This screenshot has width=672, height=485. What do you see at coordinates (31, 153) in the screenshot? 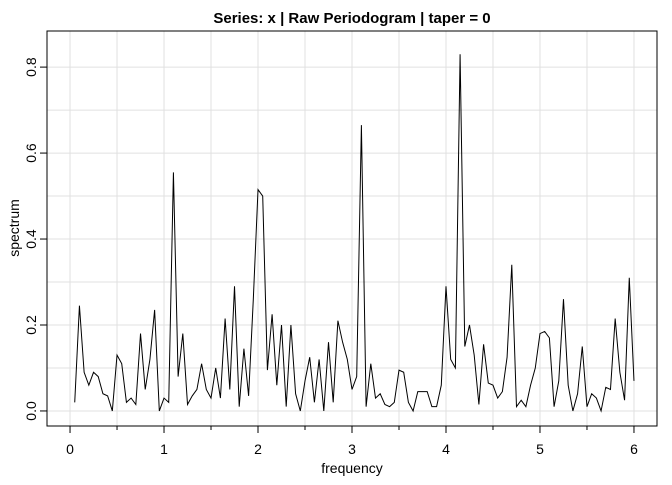
I see `y-tick-label: 0.6` at bounding box center [31, 153].